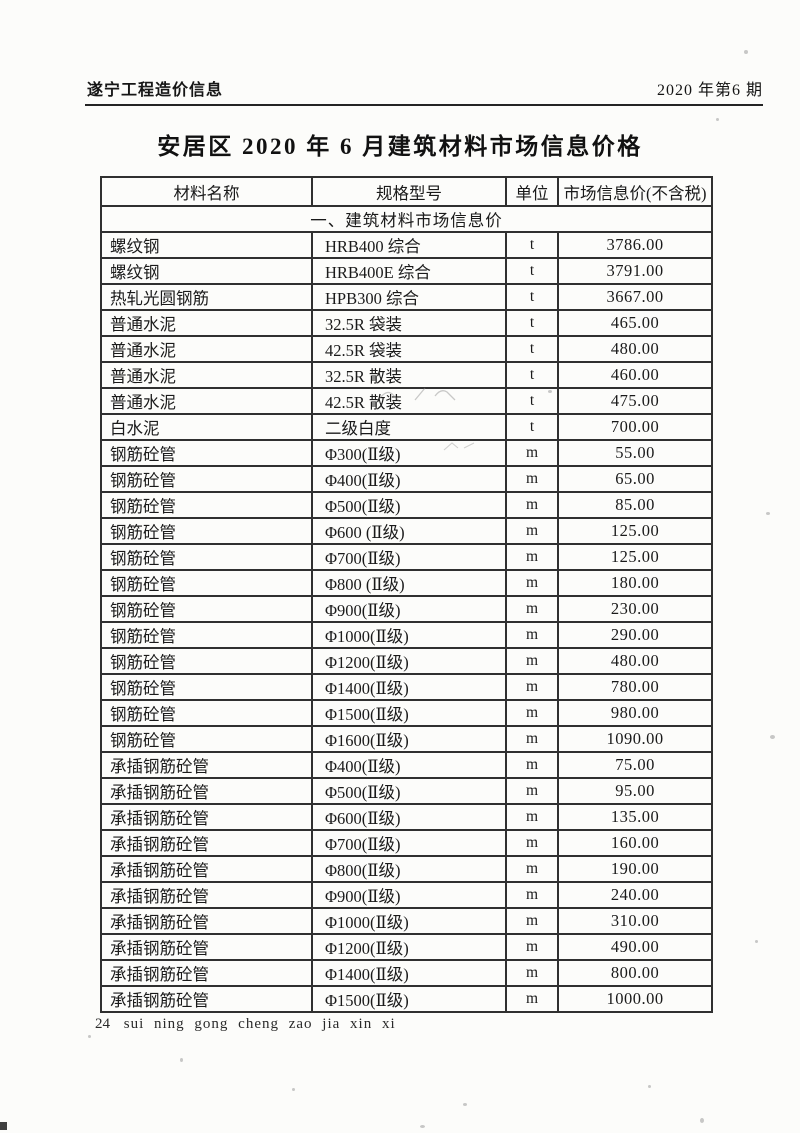 The image size is (800, 1133). I want to click on price-cell: 800.00, so click(635, 973).